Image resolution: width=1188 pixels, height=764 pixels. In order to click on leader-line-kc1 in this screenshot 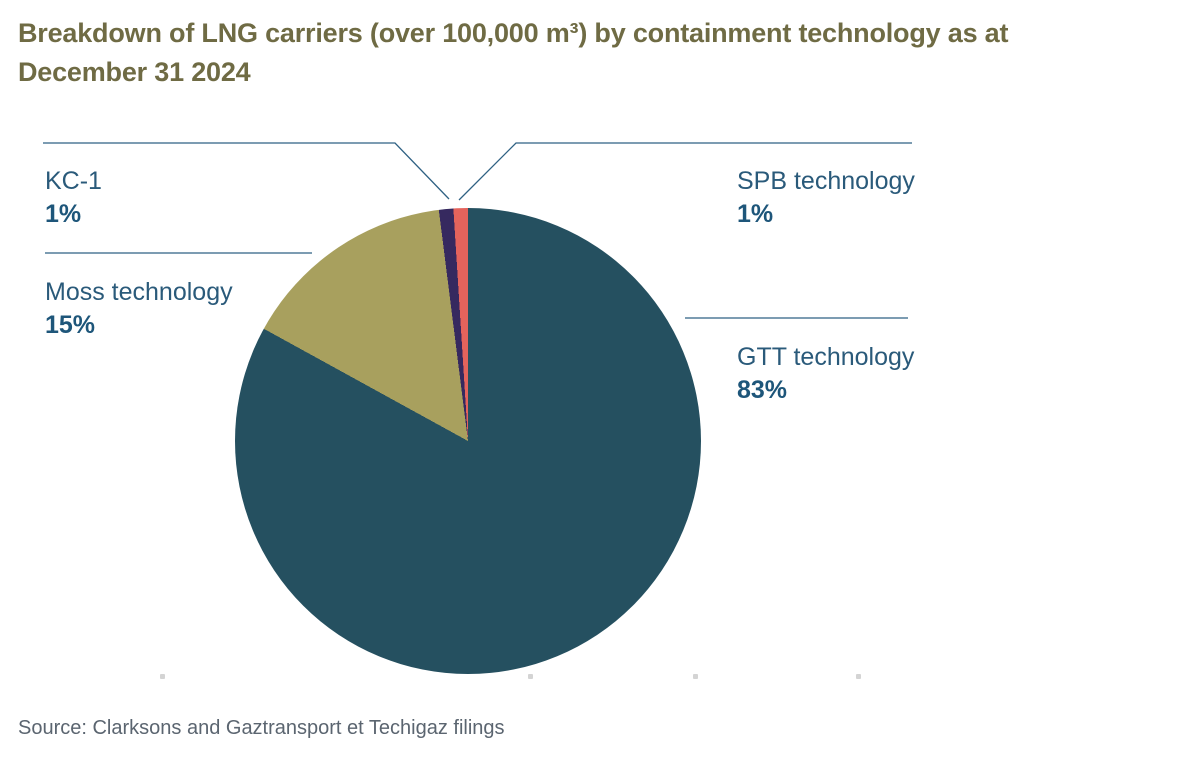, I will do `click(246, 171)`.